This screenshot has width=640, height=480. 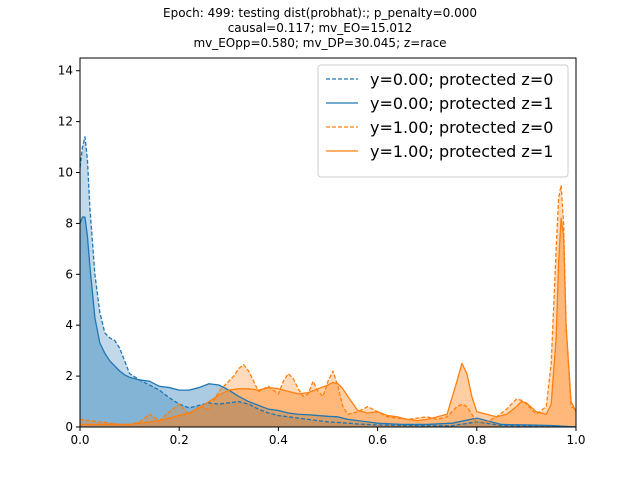 I want to click on legend-frame, so click(x=443, y=121).